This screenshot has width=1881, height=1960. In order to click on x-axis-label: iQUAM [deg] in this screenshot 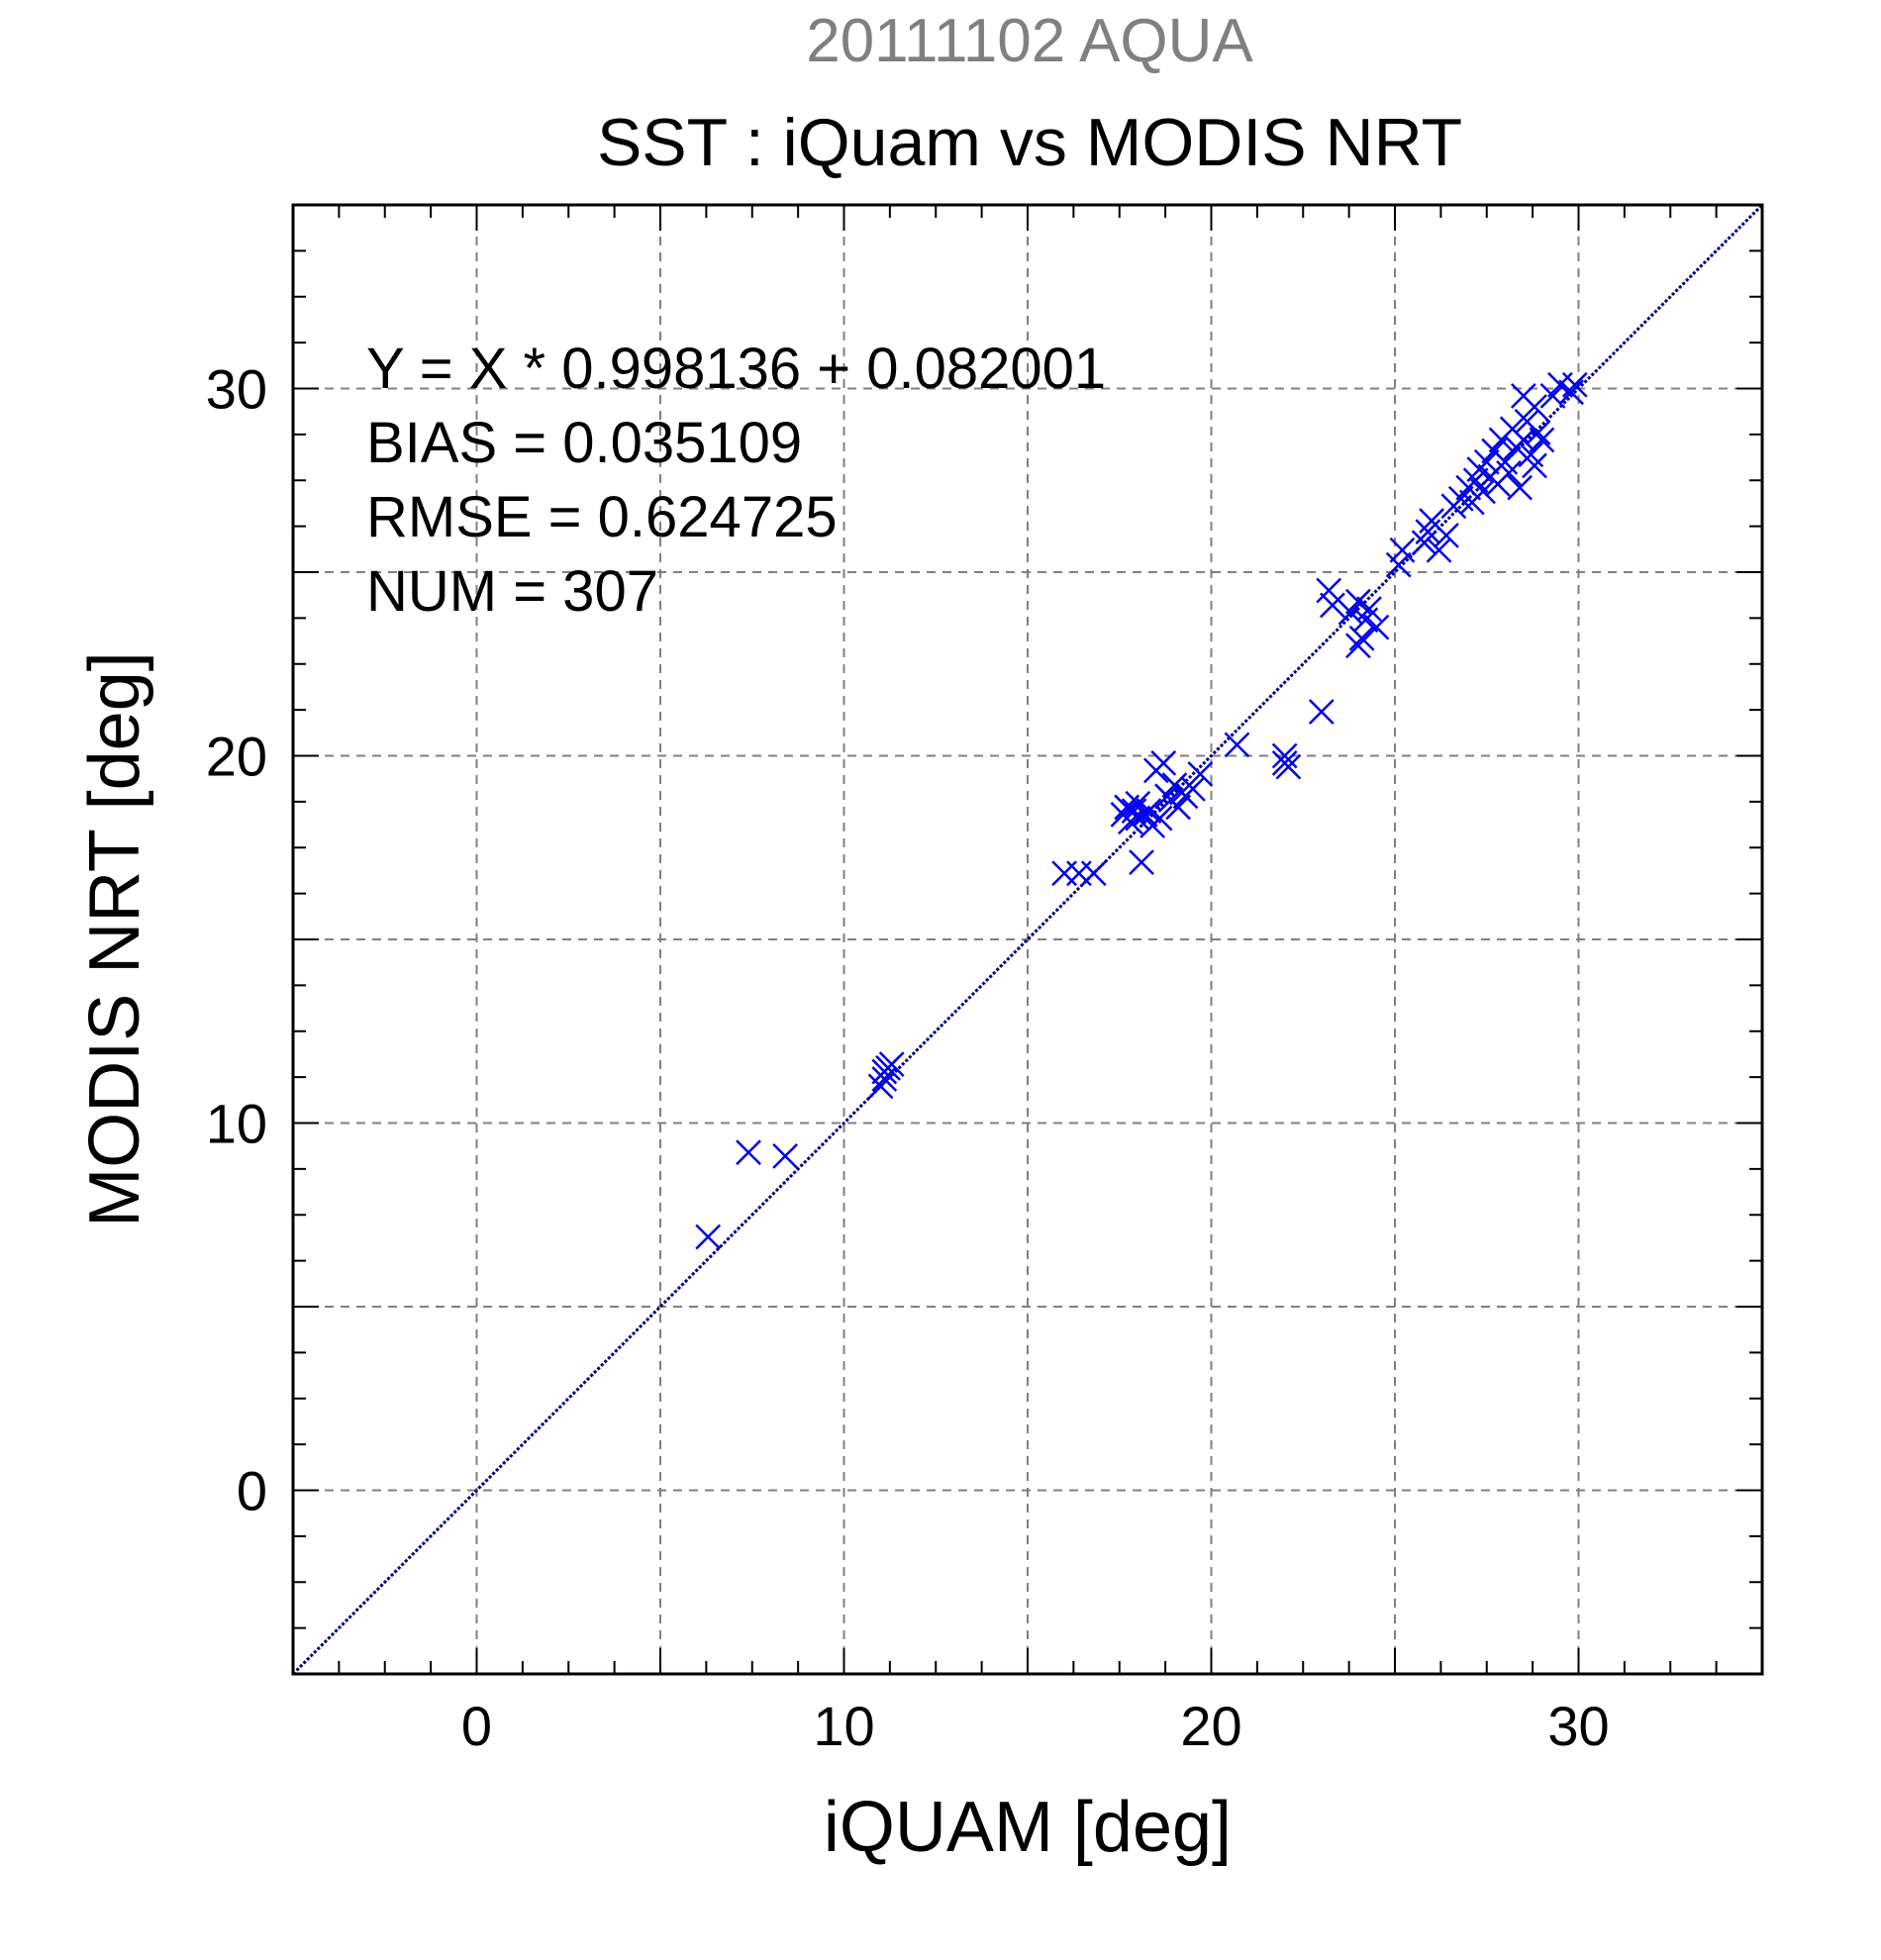, I will do `click(1028, 1827)`.